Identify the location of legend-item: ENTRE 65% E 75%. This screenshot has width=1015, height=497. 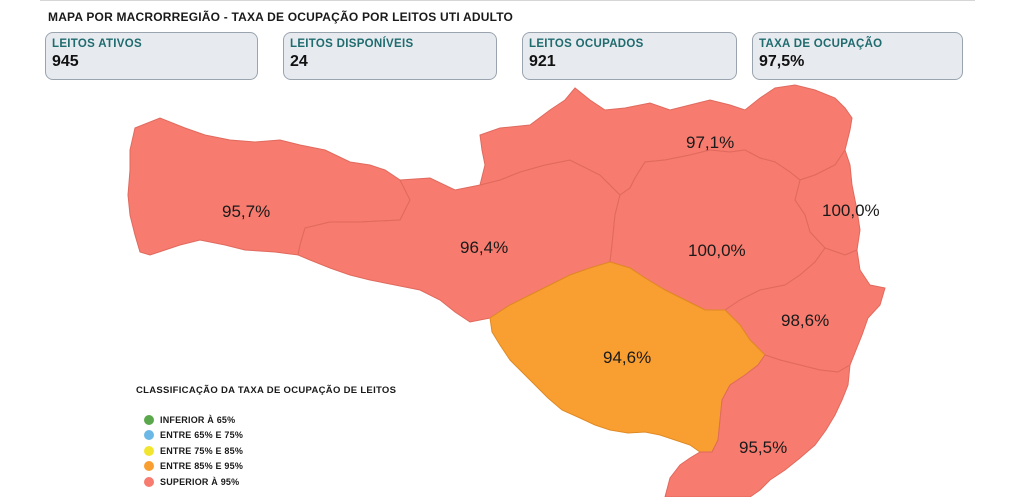
(266, 436).